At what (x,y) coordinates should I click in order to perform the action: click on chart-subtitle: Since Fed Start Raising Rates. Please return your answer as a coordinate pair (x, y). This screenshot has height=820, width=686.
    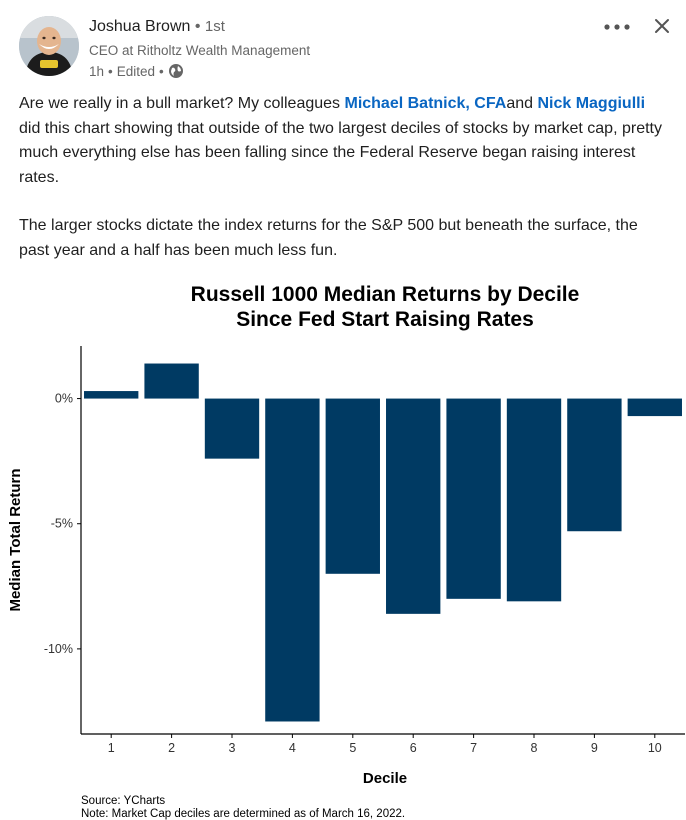
    Looking at the image, I should click on (385, 319).